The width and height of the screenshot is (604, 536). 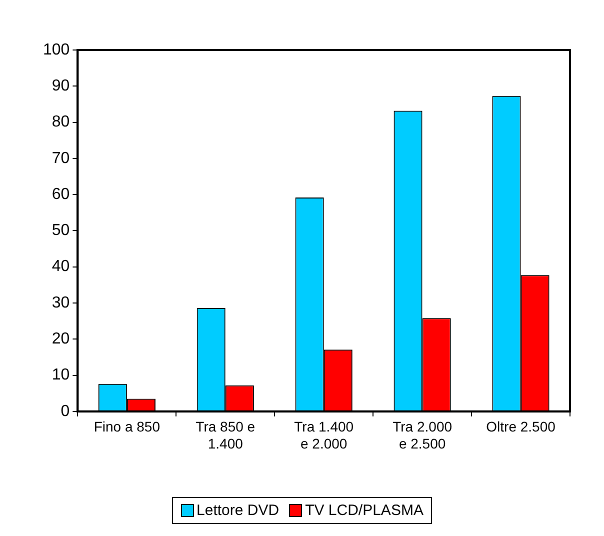 What do you see at coordinates (422, 435) in the screenshot?
I see `x-tick-label: Tra 2.000 e 2.500` at bounding box center [422, 435].